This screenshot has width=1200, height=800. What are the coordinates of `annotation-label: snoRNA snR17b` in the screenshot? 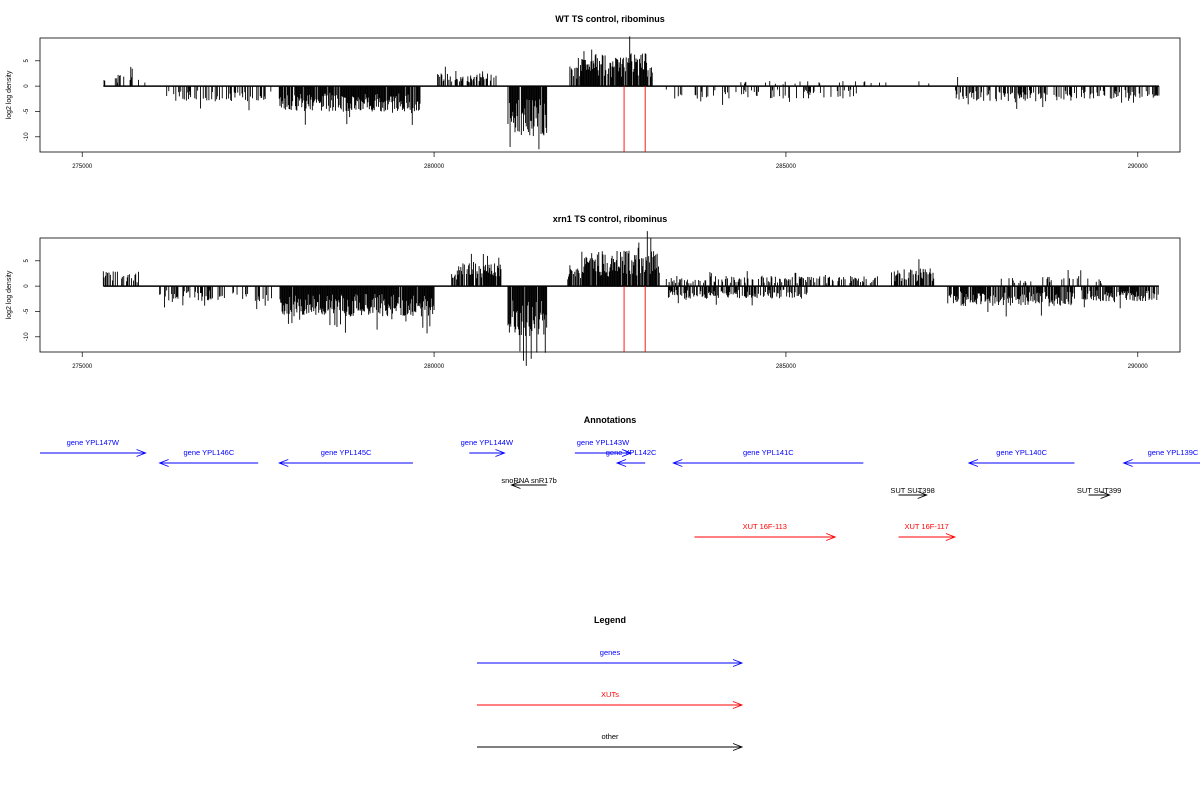 It's located at (528, 480).